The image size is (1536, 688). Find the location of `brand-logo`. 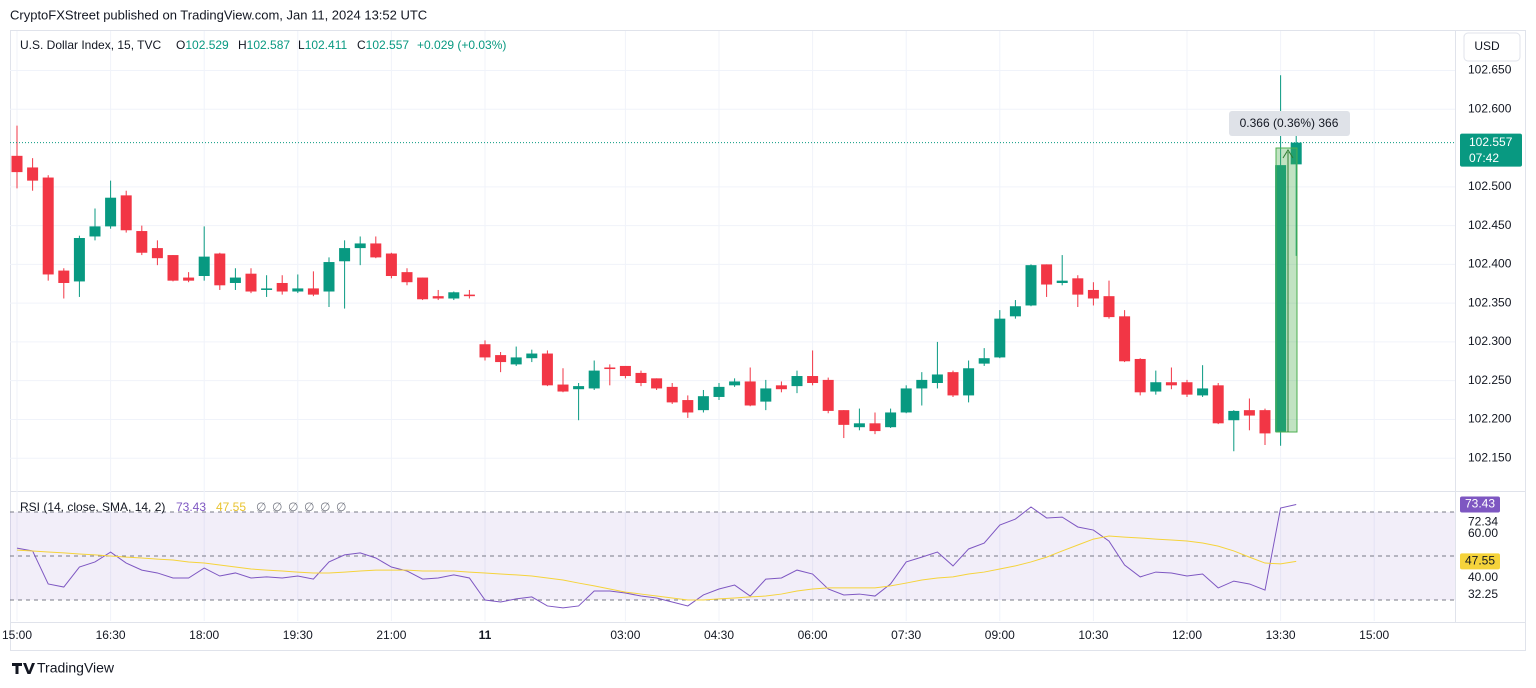

brand-logo is located at coordinates (23, 668).